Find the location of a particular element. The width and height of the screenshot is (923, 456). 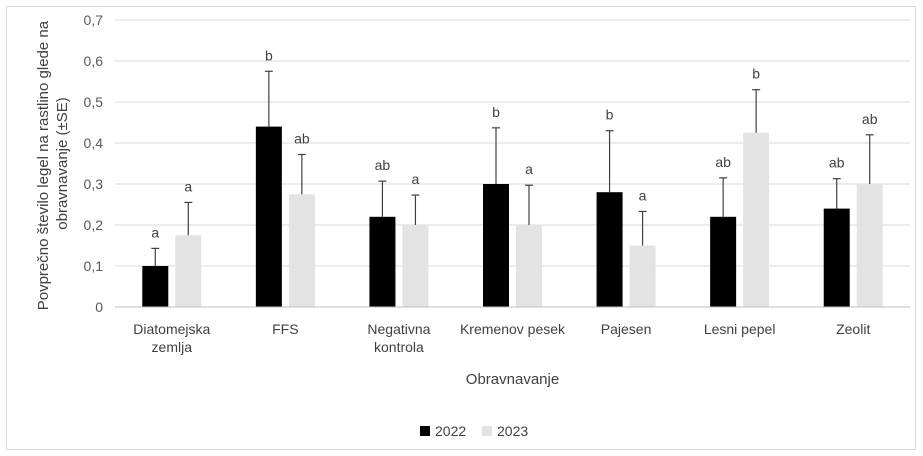

x-tick-label: Pajesen is located at coordinates (626, 329).